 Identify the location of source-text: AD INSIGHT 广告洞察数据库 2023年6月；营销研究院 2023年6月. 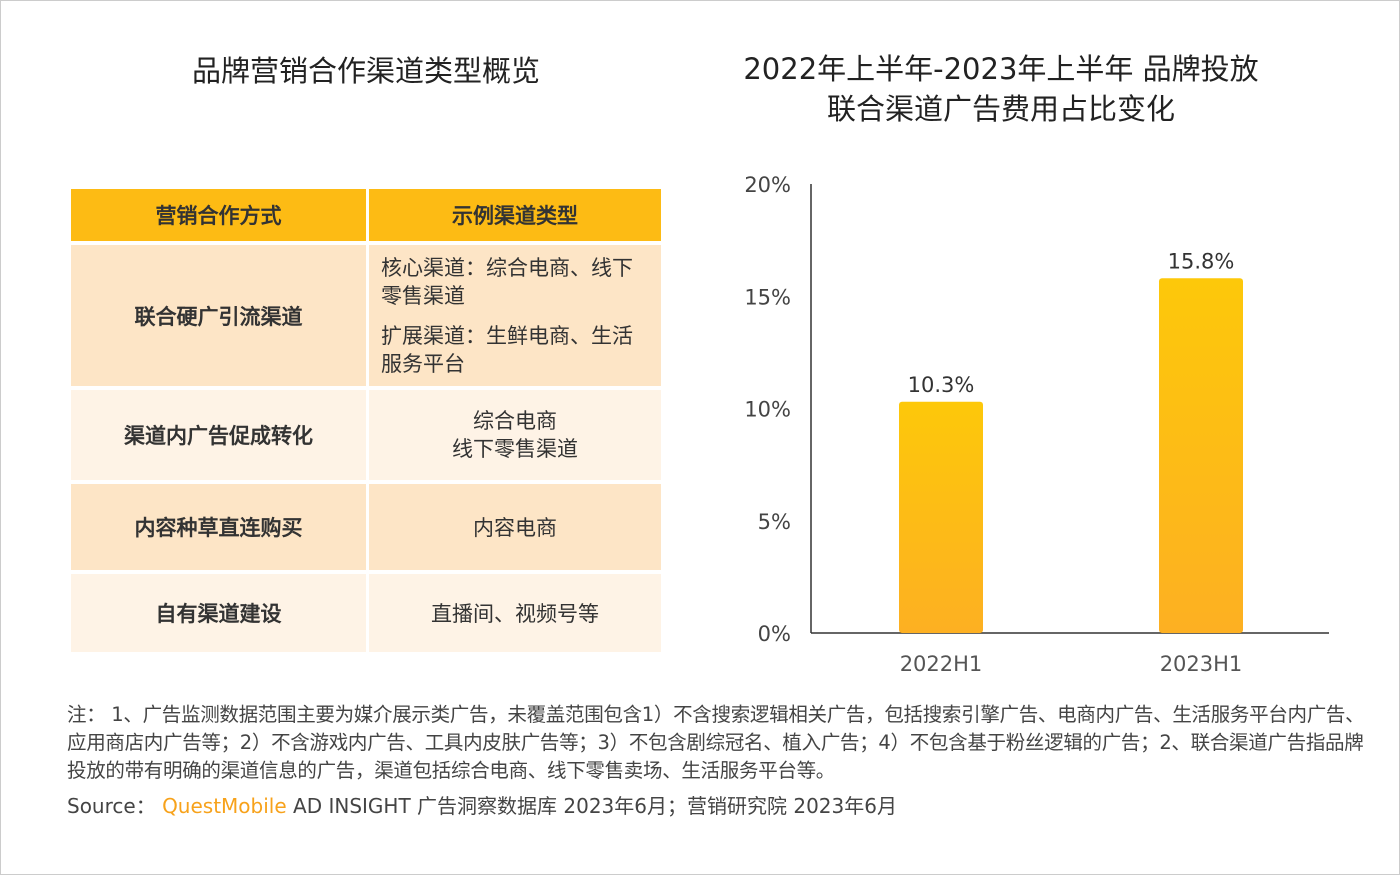
(595, 806).